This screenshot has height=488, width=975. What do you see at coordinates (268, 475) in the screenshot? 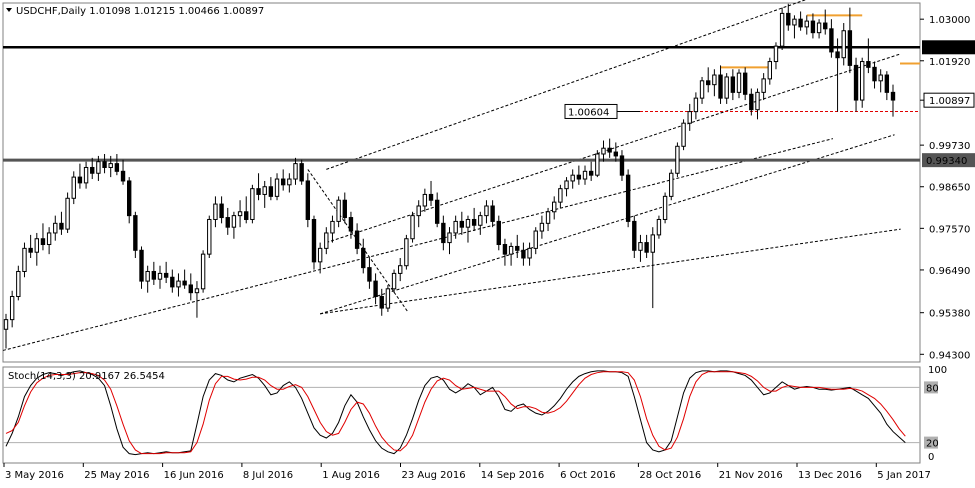
I see `time-tick-label: 8 Jul 2016` at bounding box center [268, 475].